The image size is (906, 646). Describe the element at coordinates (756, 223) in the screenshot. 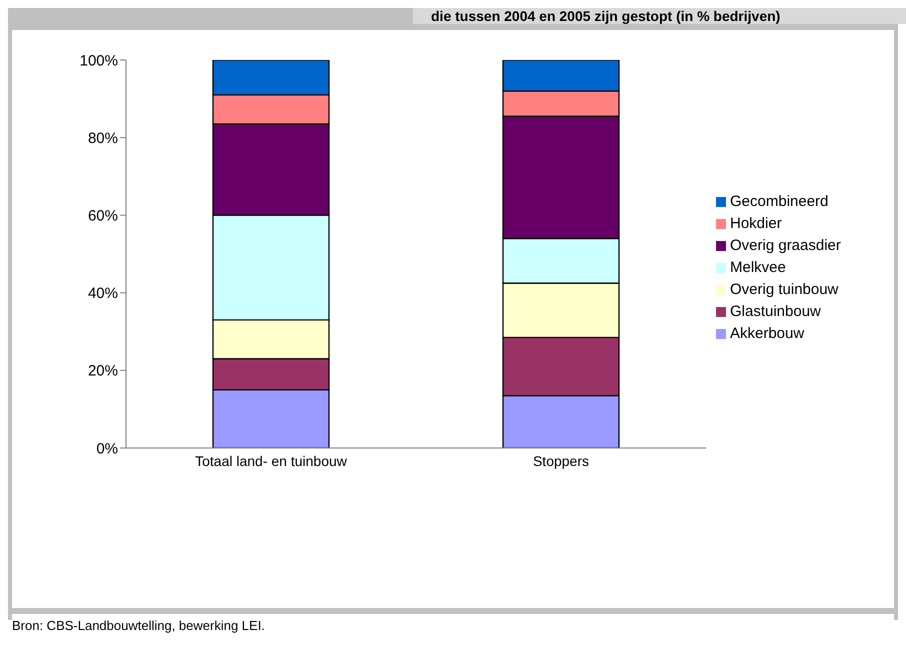

I see `legend-label: Hokdier` at that location.